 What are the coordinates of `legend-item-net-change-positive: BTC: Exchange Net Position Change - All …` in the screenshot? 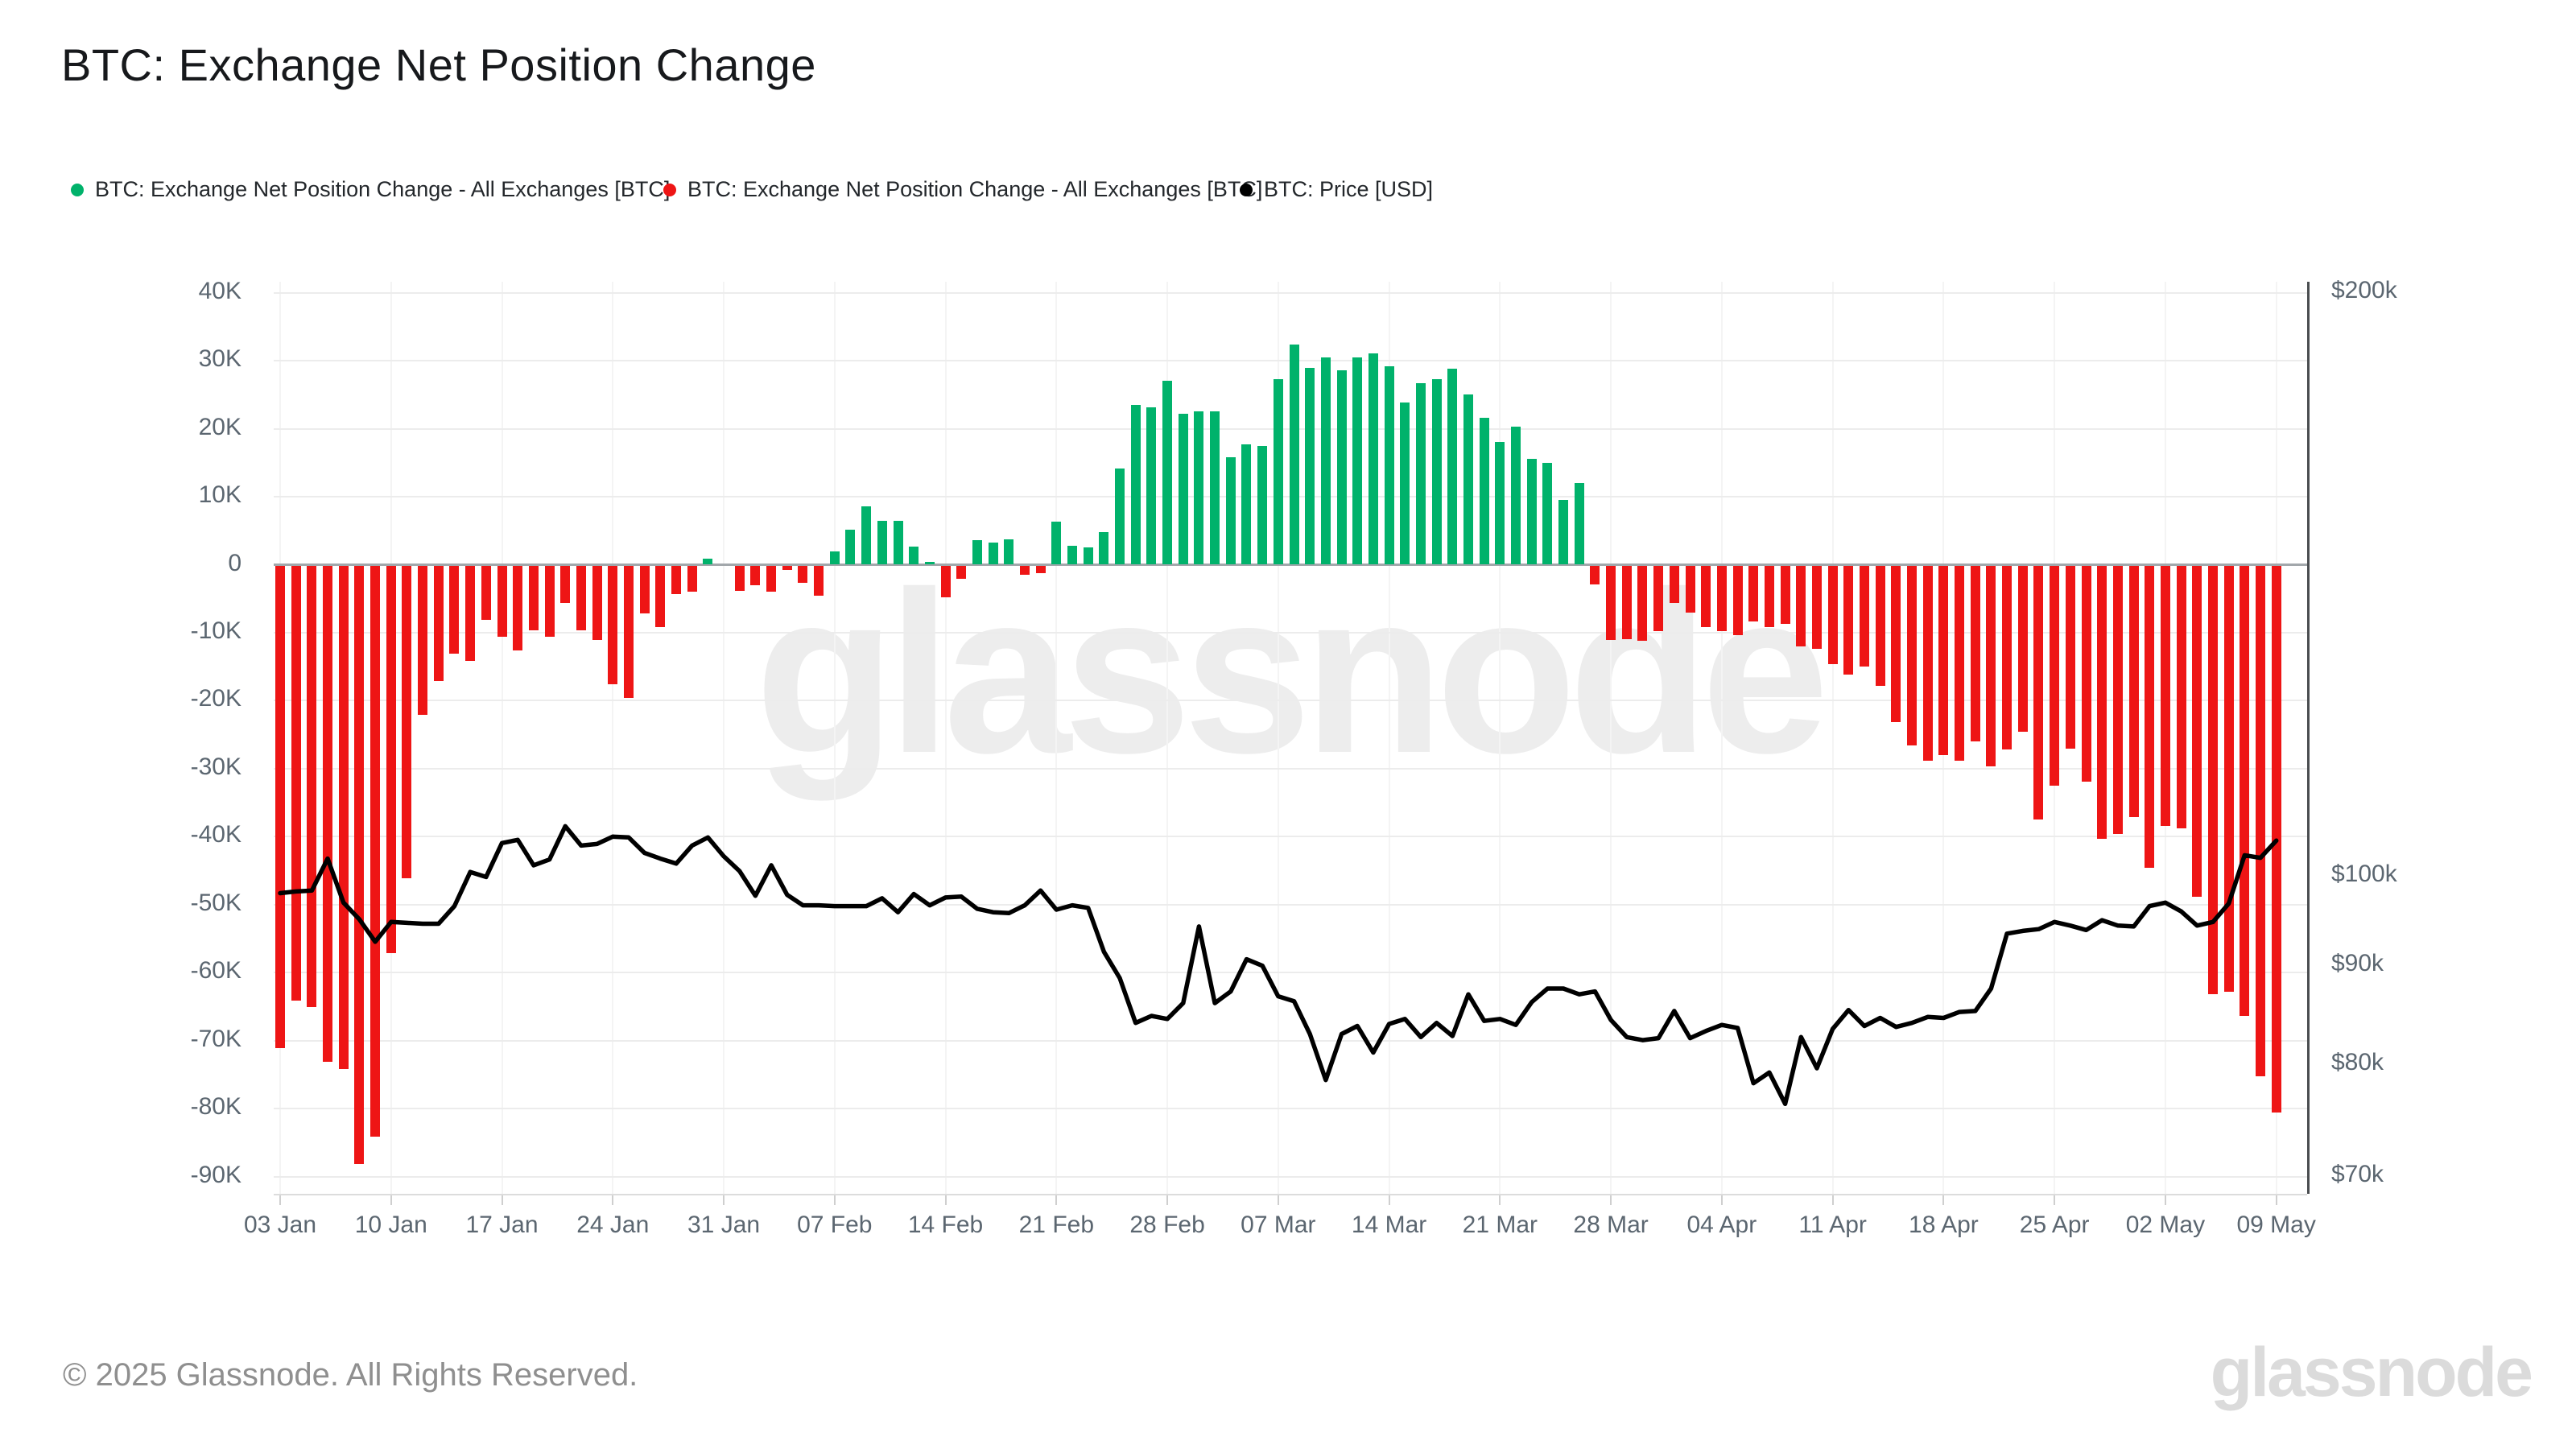 It's located at (370, 189).